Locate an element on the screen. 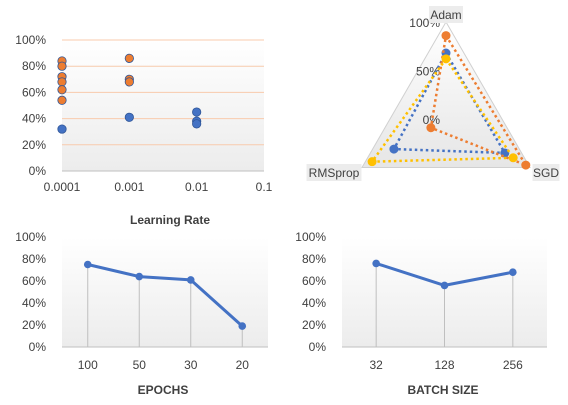 The image size is (568, 405). scatter-x-tick-label: 0.1 is located at coordinates (264, 187).